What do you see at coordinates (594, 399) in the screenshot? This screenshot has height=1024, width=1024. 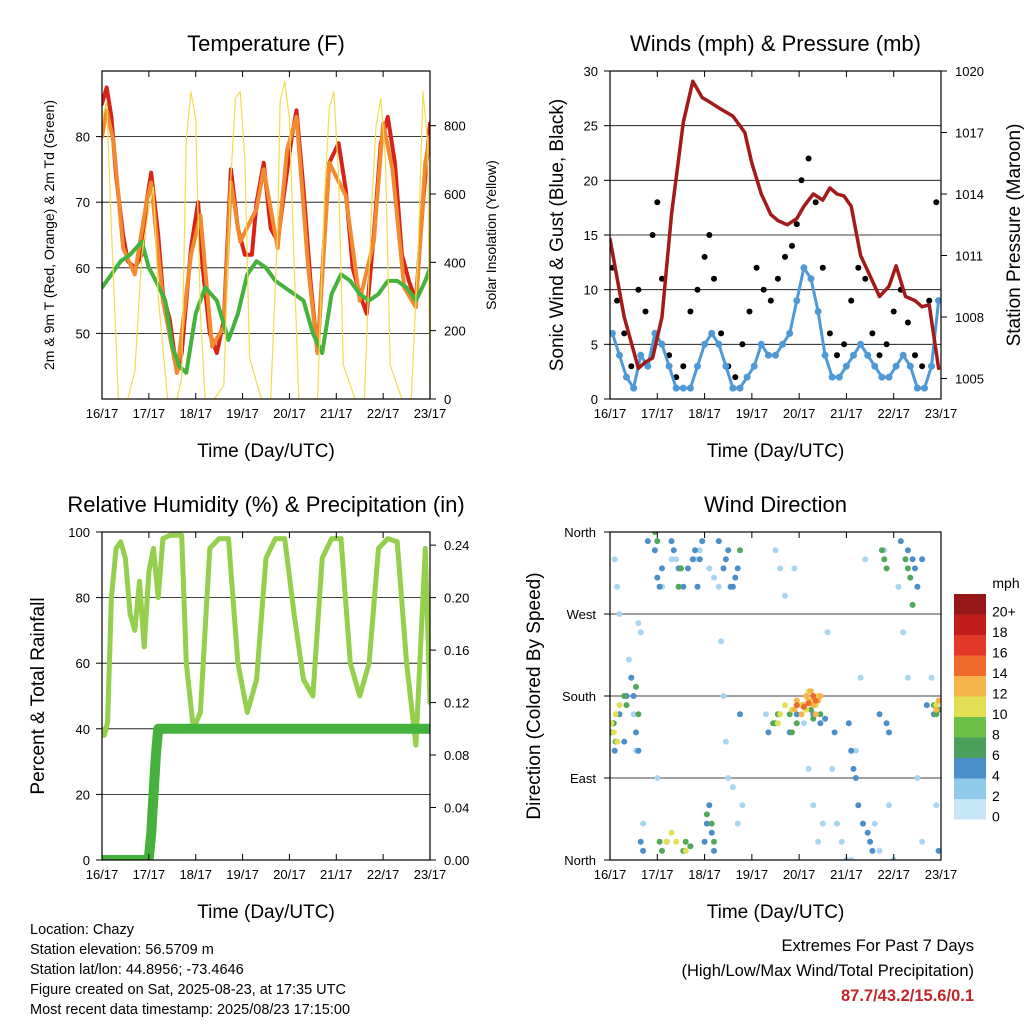 I see `y-tick-label: 0` at bounding box center [594, 399].